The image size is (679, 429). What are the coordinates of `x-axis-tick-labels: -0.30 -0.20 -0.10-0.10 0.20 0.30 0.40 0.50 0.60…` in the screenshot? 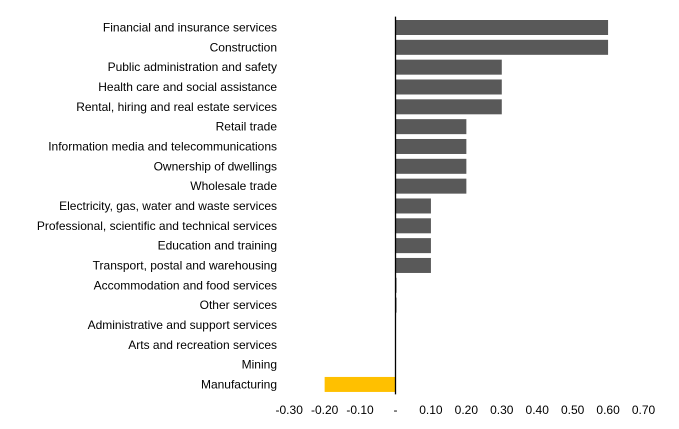 It's located at (466, 410).